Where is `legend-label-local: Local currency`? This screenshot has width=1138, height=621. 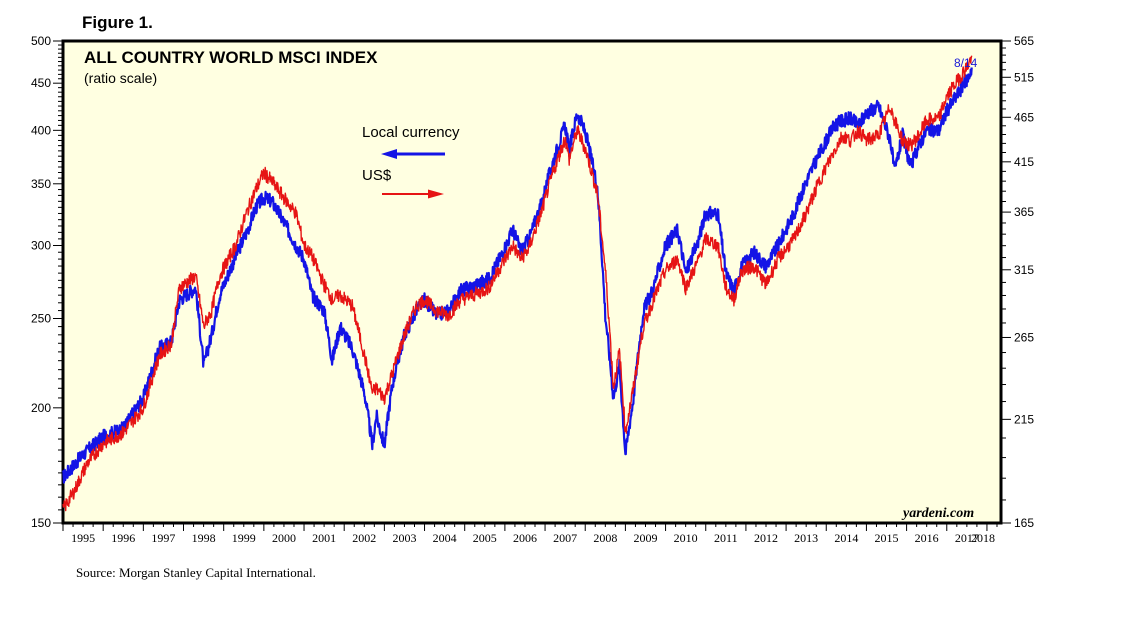
legend-label-local: Local currency is located at coordinates (411, 132).